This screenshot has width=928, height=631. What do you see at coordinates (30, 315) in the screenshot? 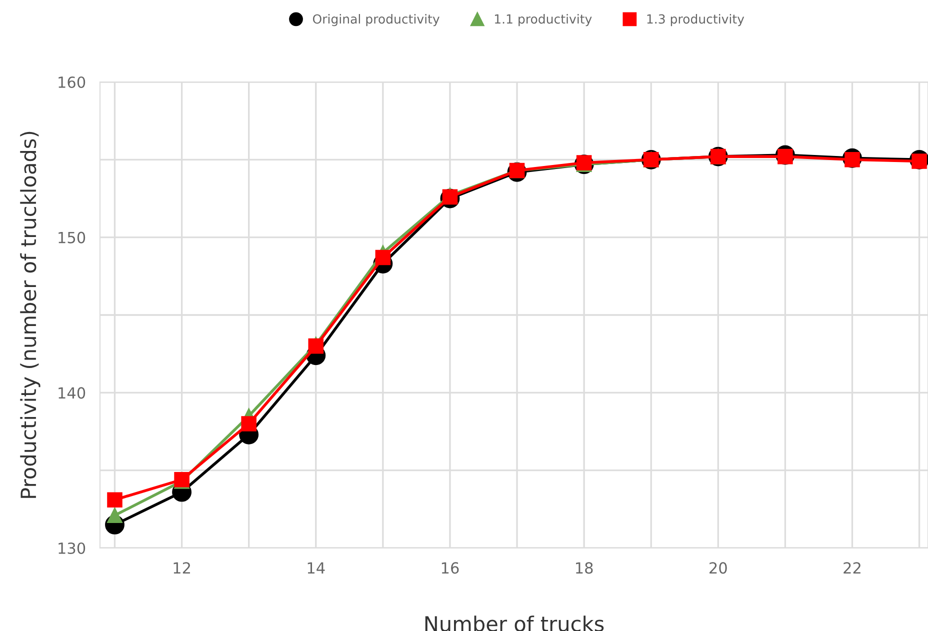
I see `y-axis-title: Productivity (number of truckloads)` at bounding box center [30, 315].